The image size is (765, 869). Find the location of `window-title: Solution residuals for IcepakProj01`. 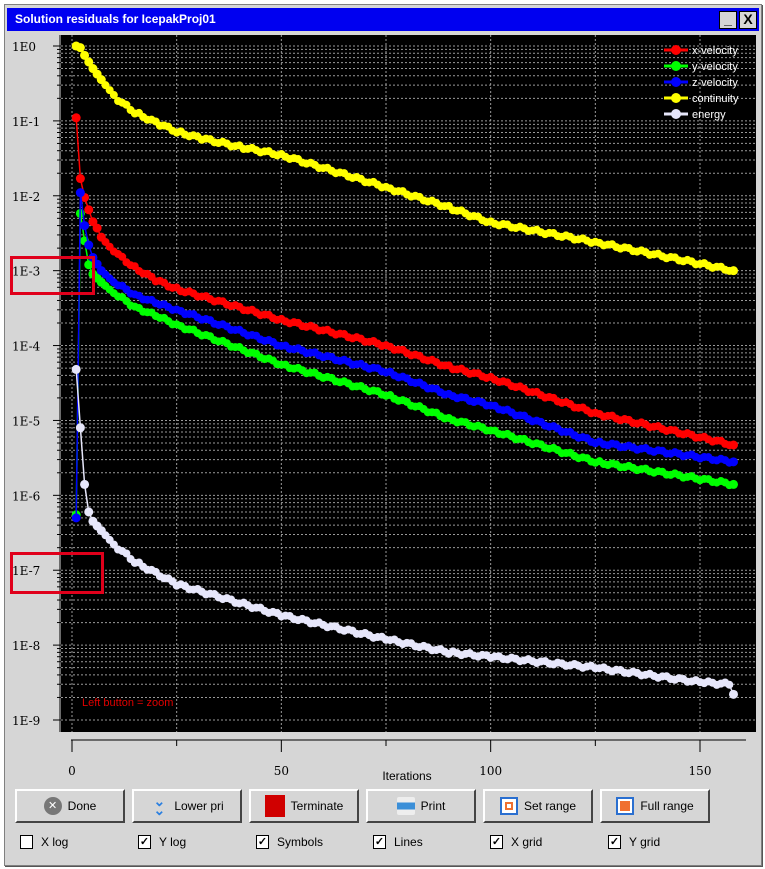

window-title: Solution residuals for IcepakProj01 is located at coordinates (115, 19).